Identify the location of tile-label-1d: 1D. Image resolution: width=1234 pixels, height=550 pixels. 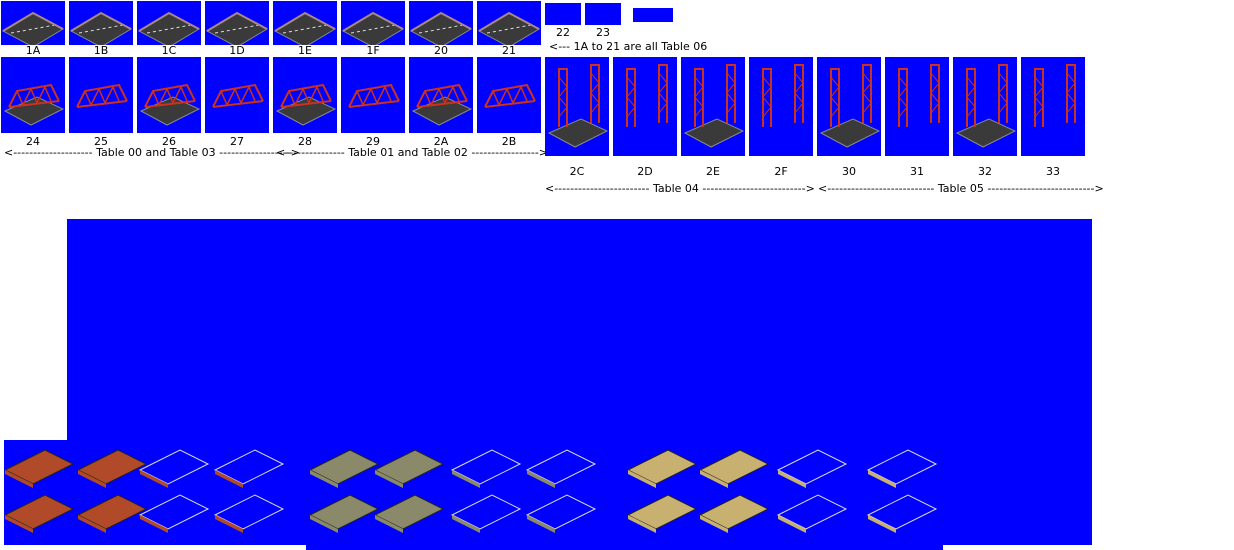
(237, 50).